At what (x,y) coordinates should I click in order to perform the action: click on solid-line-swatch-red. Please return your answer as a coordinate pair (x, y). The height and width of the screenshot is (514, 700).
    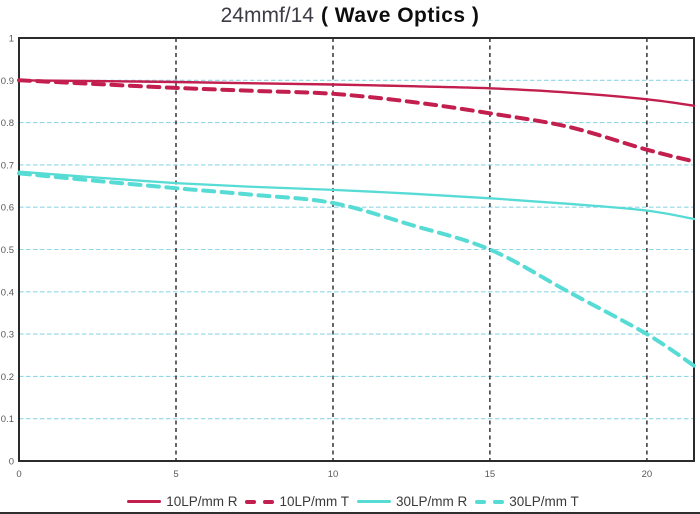
    Looking at the image, I should click on (144, 501).